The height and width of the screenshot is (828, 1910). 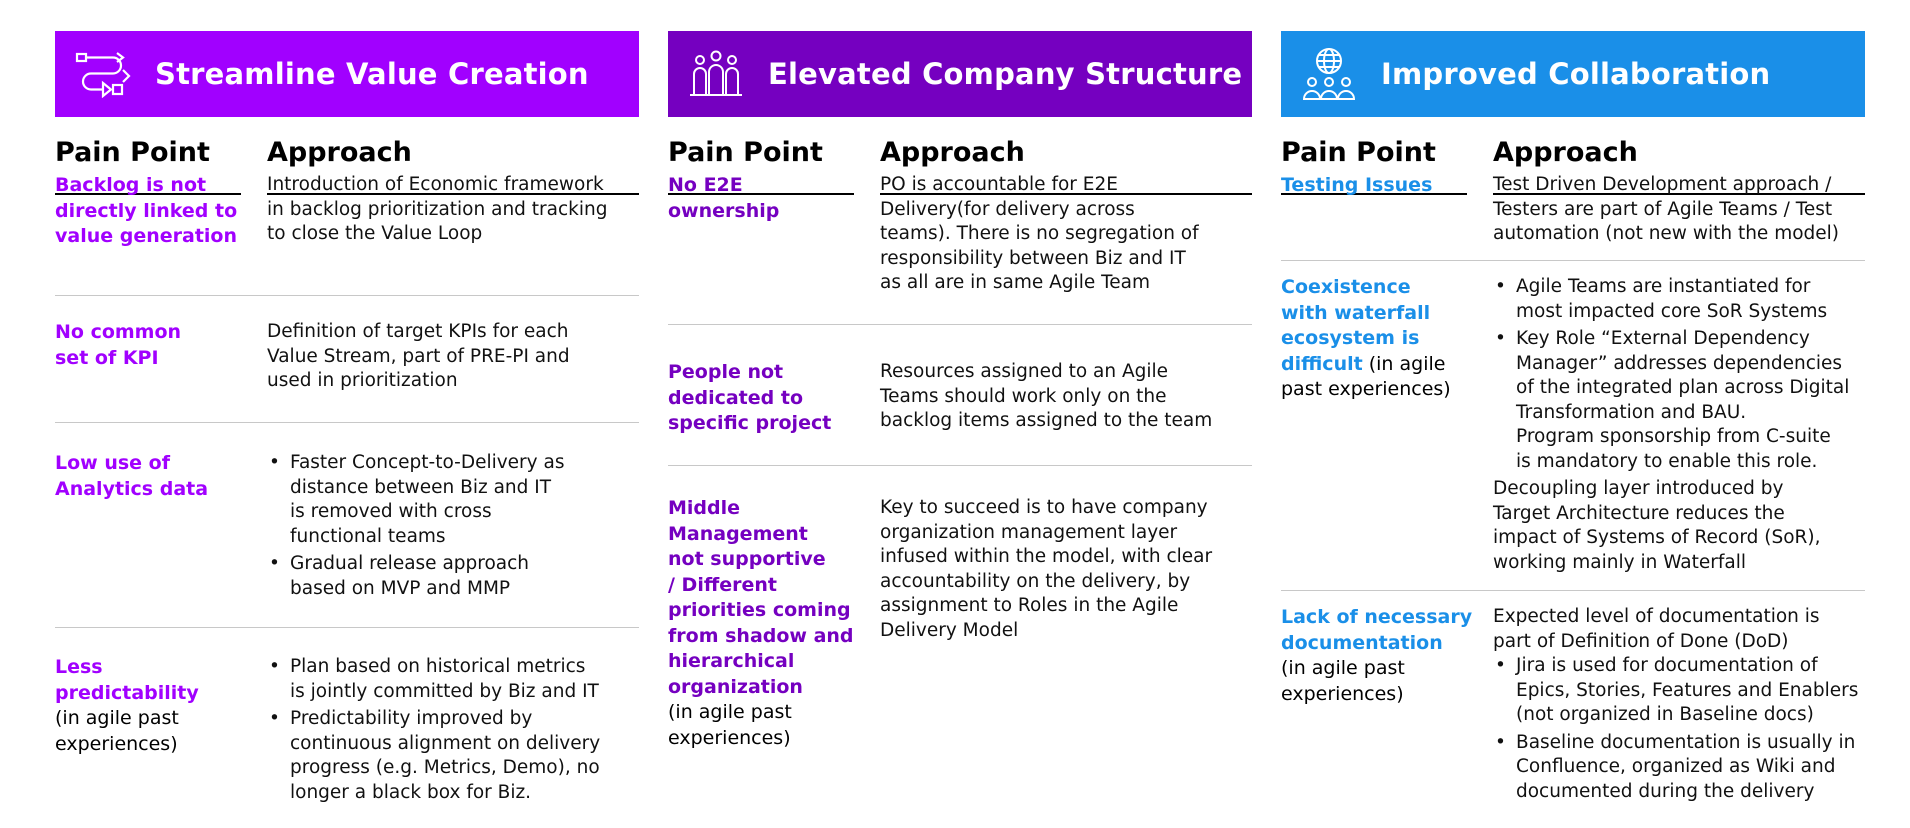 What do you see at coordinates (132, 476) in the screenshot?
I see `pain-point-cell: Low use of Analytics data` at bounding box center [132, 476].